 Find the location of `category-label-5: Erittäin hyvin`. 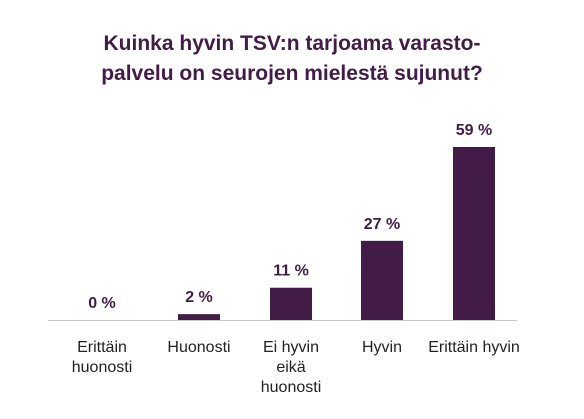

category-label-5: Erittäin hyvin is located at coordinates (474, 347).